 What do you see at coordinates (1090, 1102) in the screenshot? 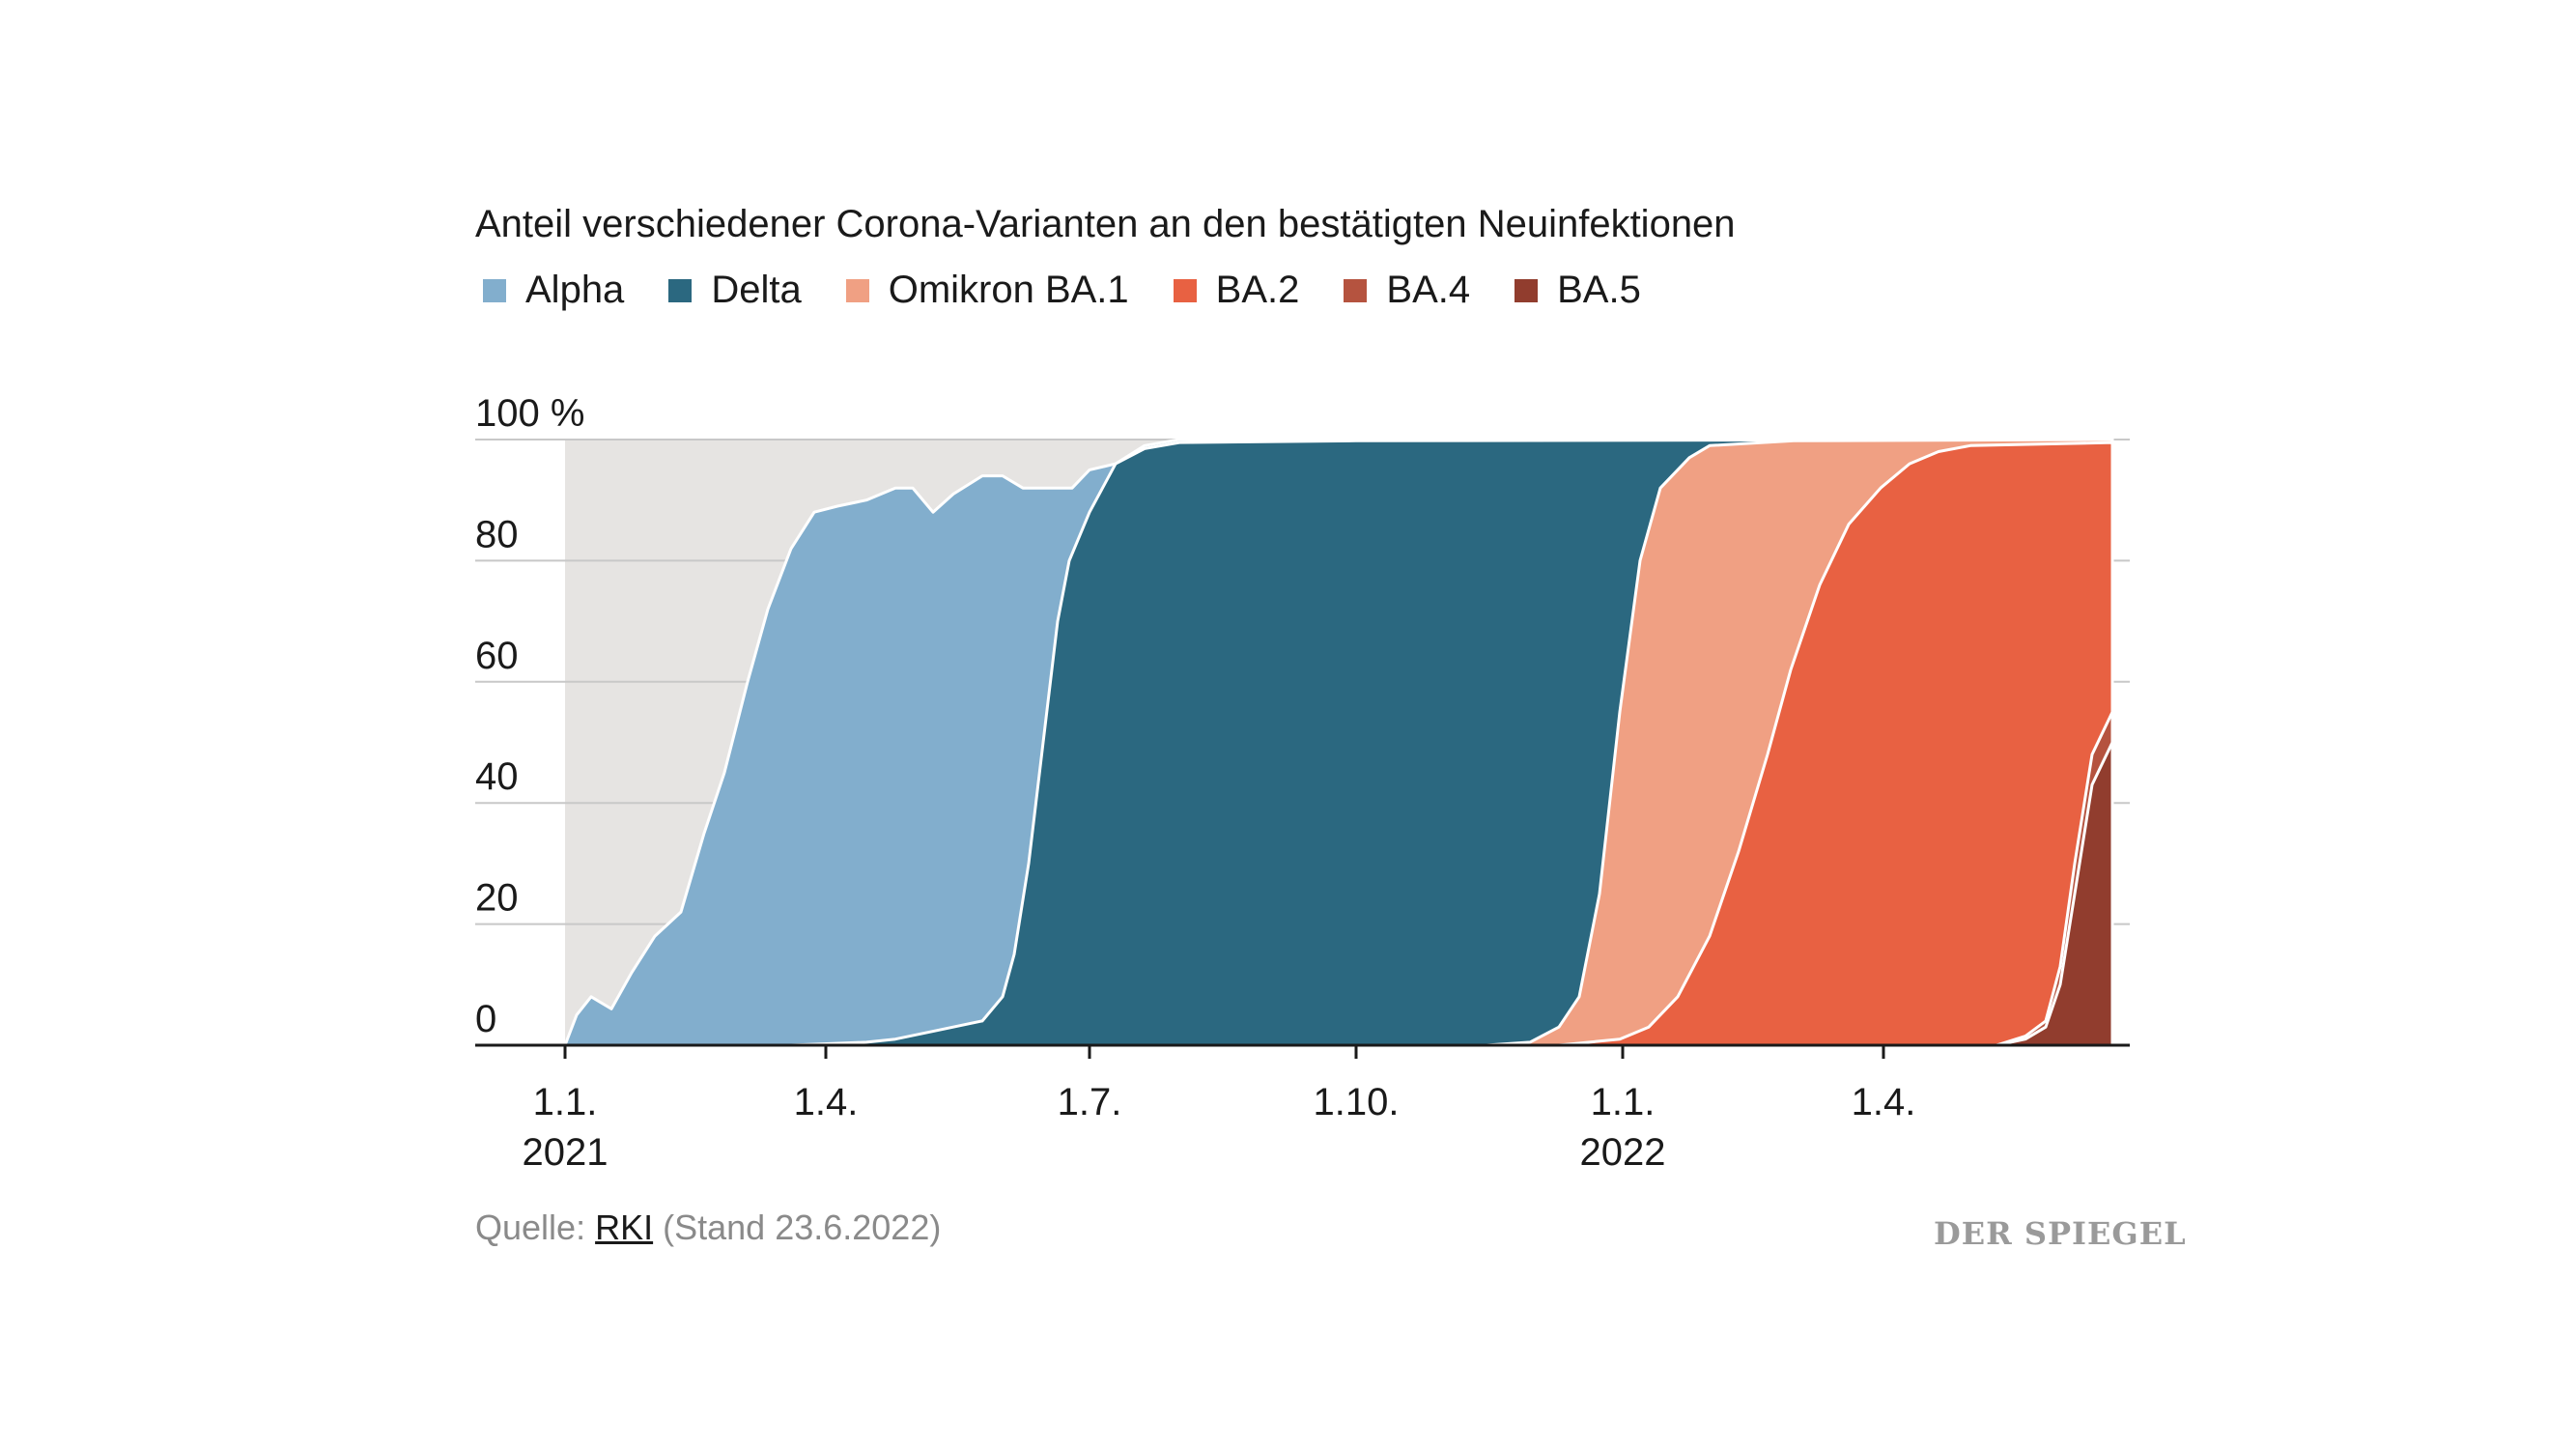
I see `x-tick-label: 1.7.` at bounding box center [1090, 1102].